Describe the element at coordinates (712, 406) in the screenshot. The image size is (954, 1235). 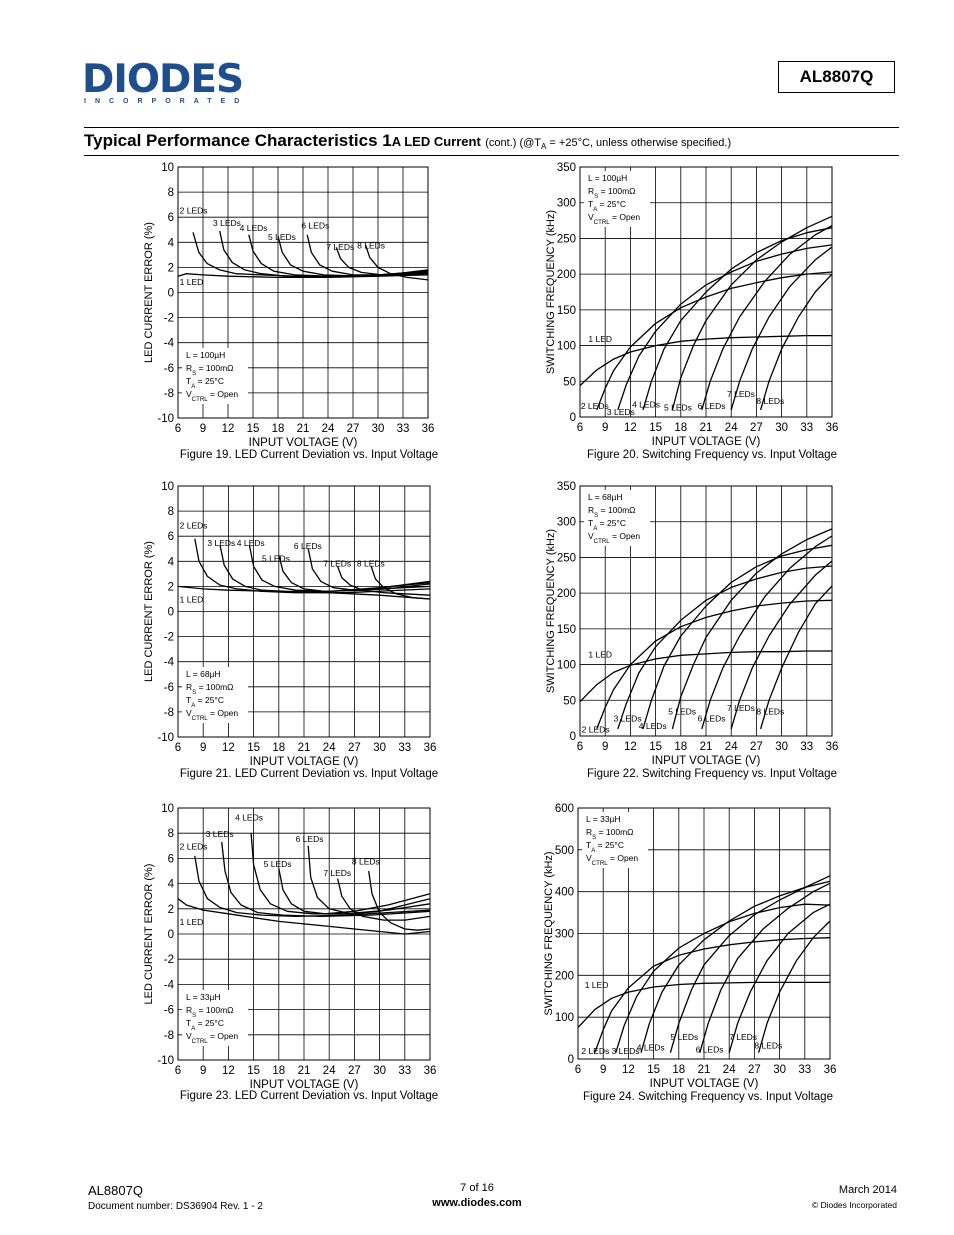
I see `series-label: 6 LEDs` at that location.